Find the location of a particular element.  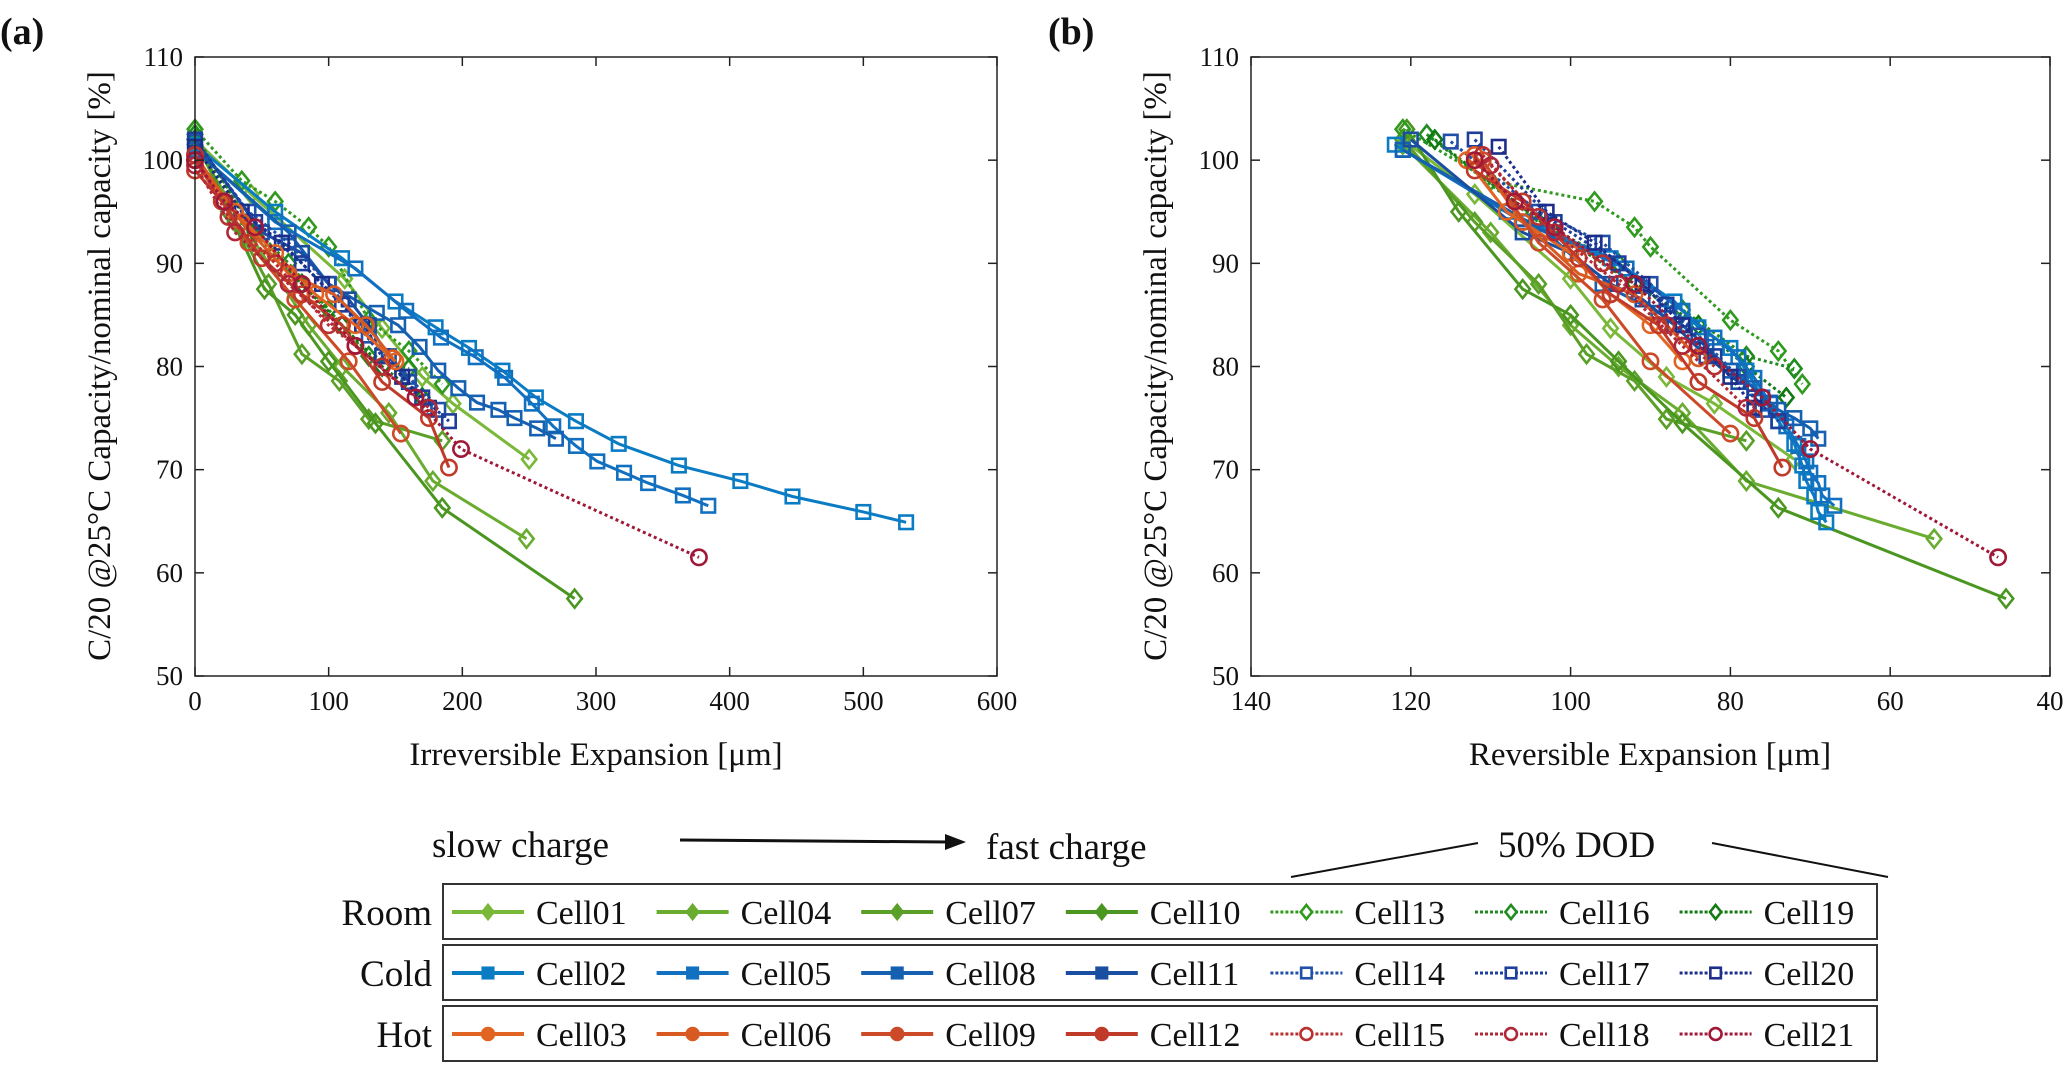

legend-label: Cell09 is located at coordinates (990, 1035).